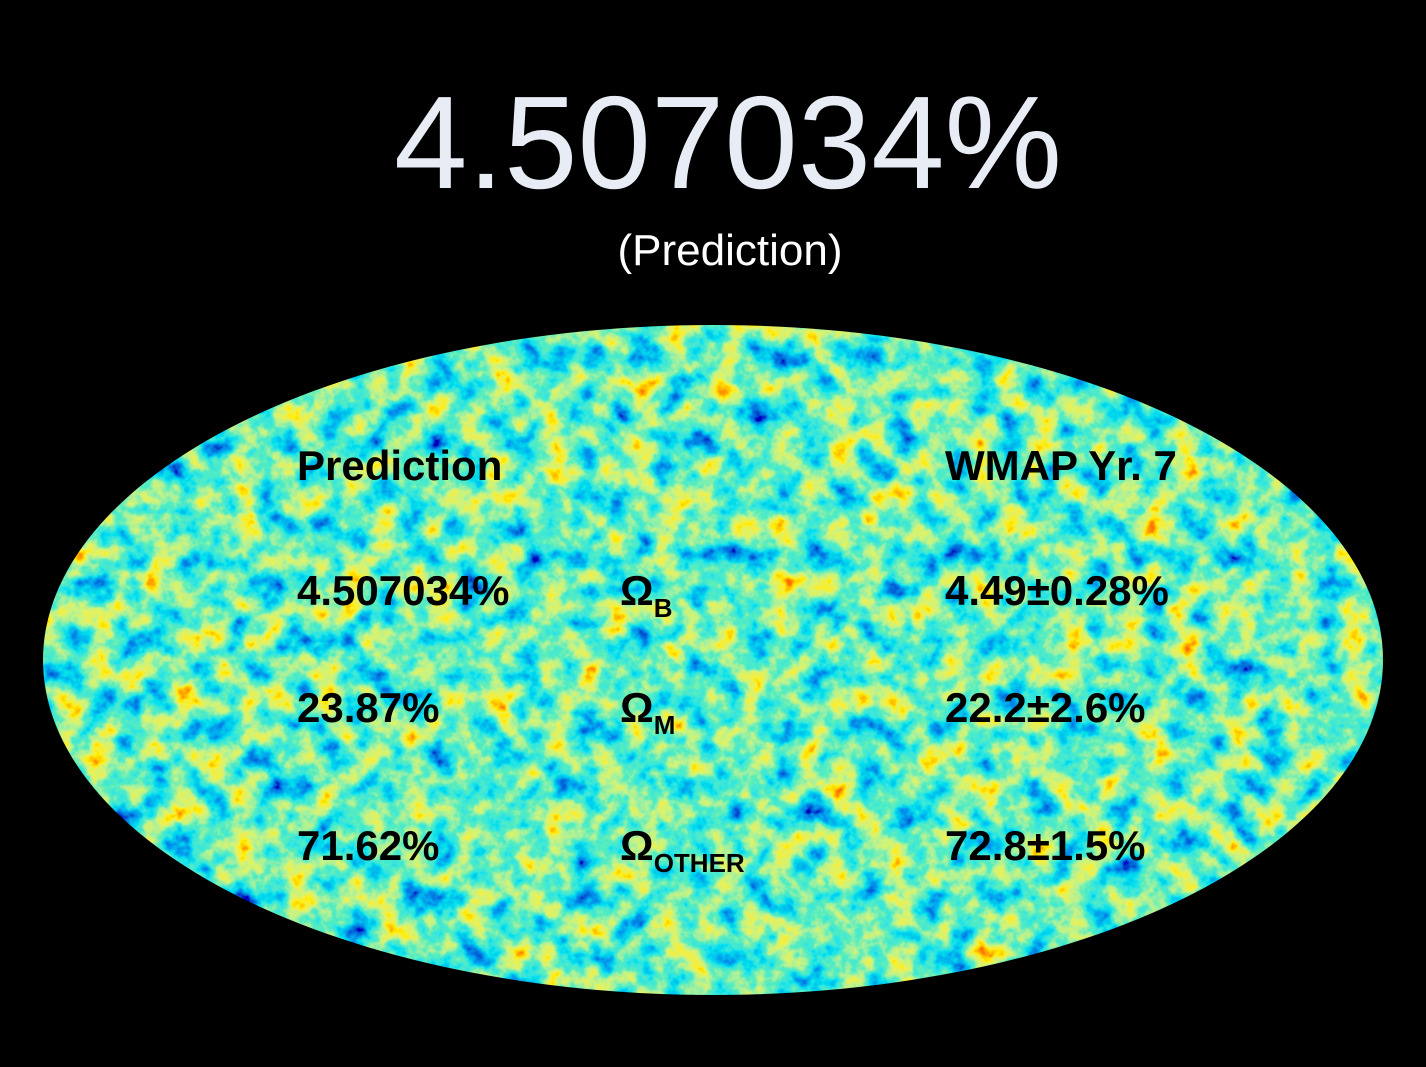  I want to click on prediction-value: 23.87%, so click(368, 707).